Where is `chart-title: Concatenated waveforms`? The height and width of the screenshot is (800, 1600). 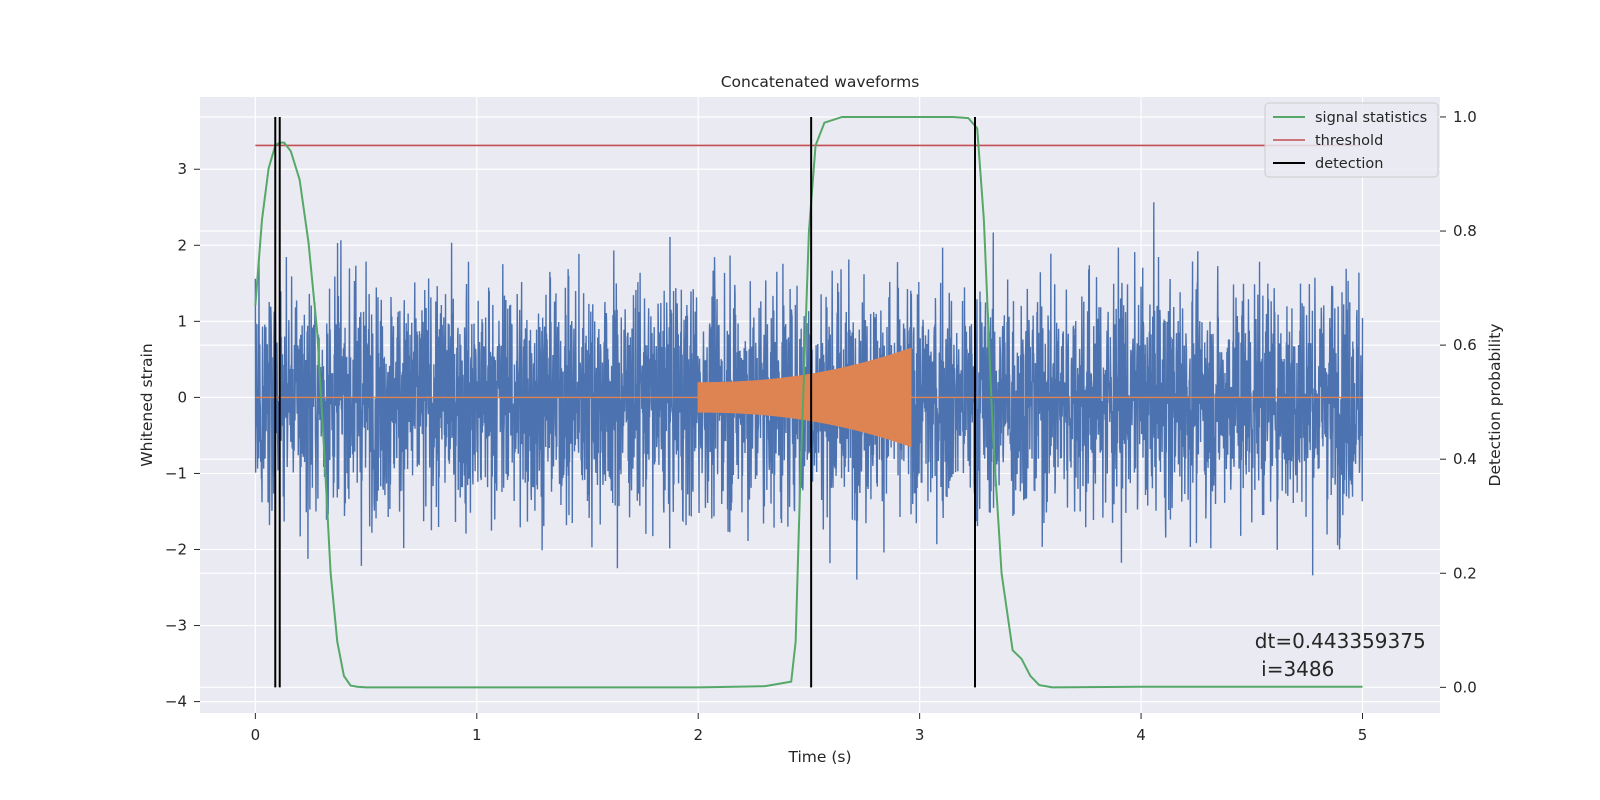 chart-title: Concatenated waveforms is located at coordinates (820, 82).